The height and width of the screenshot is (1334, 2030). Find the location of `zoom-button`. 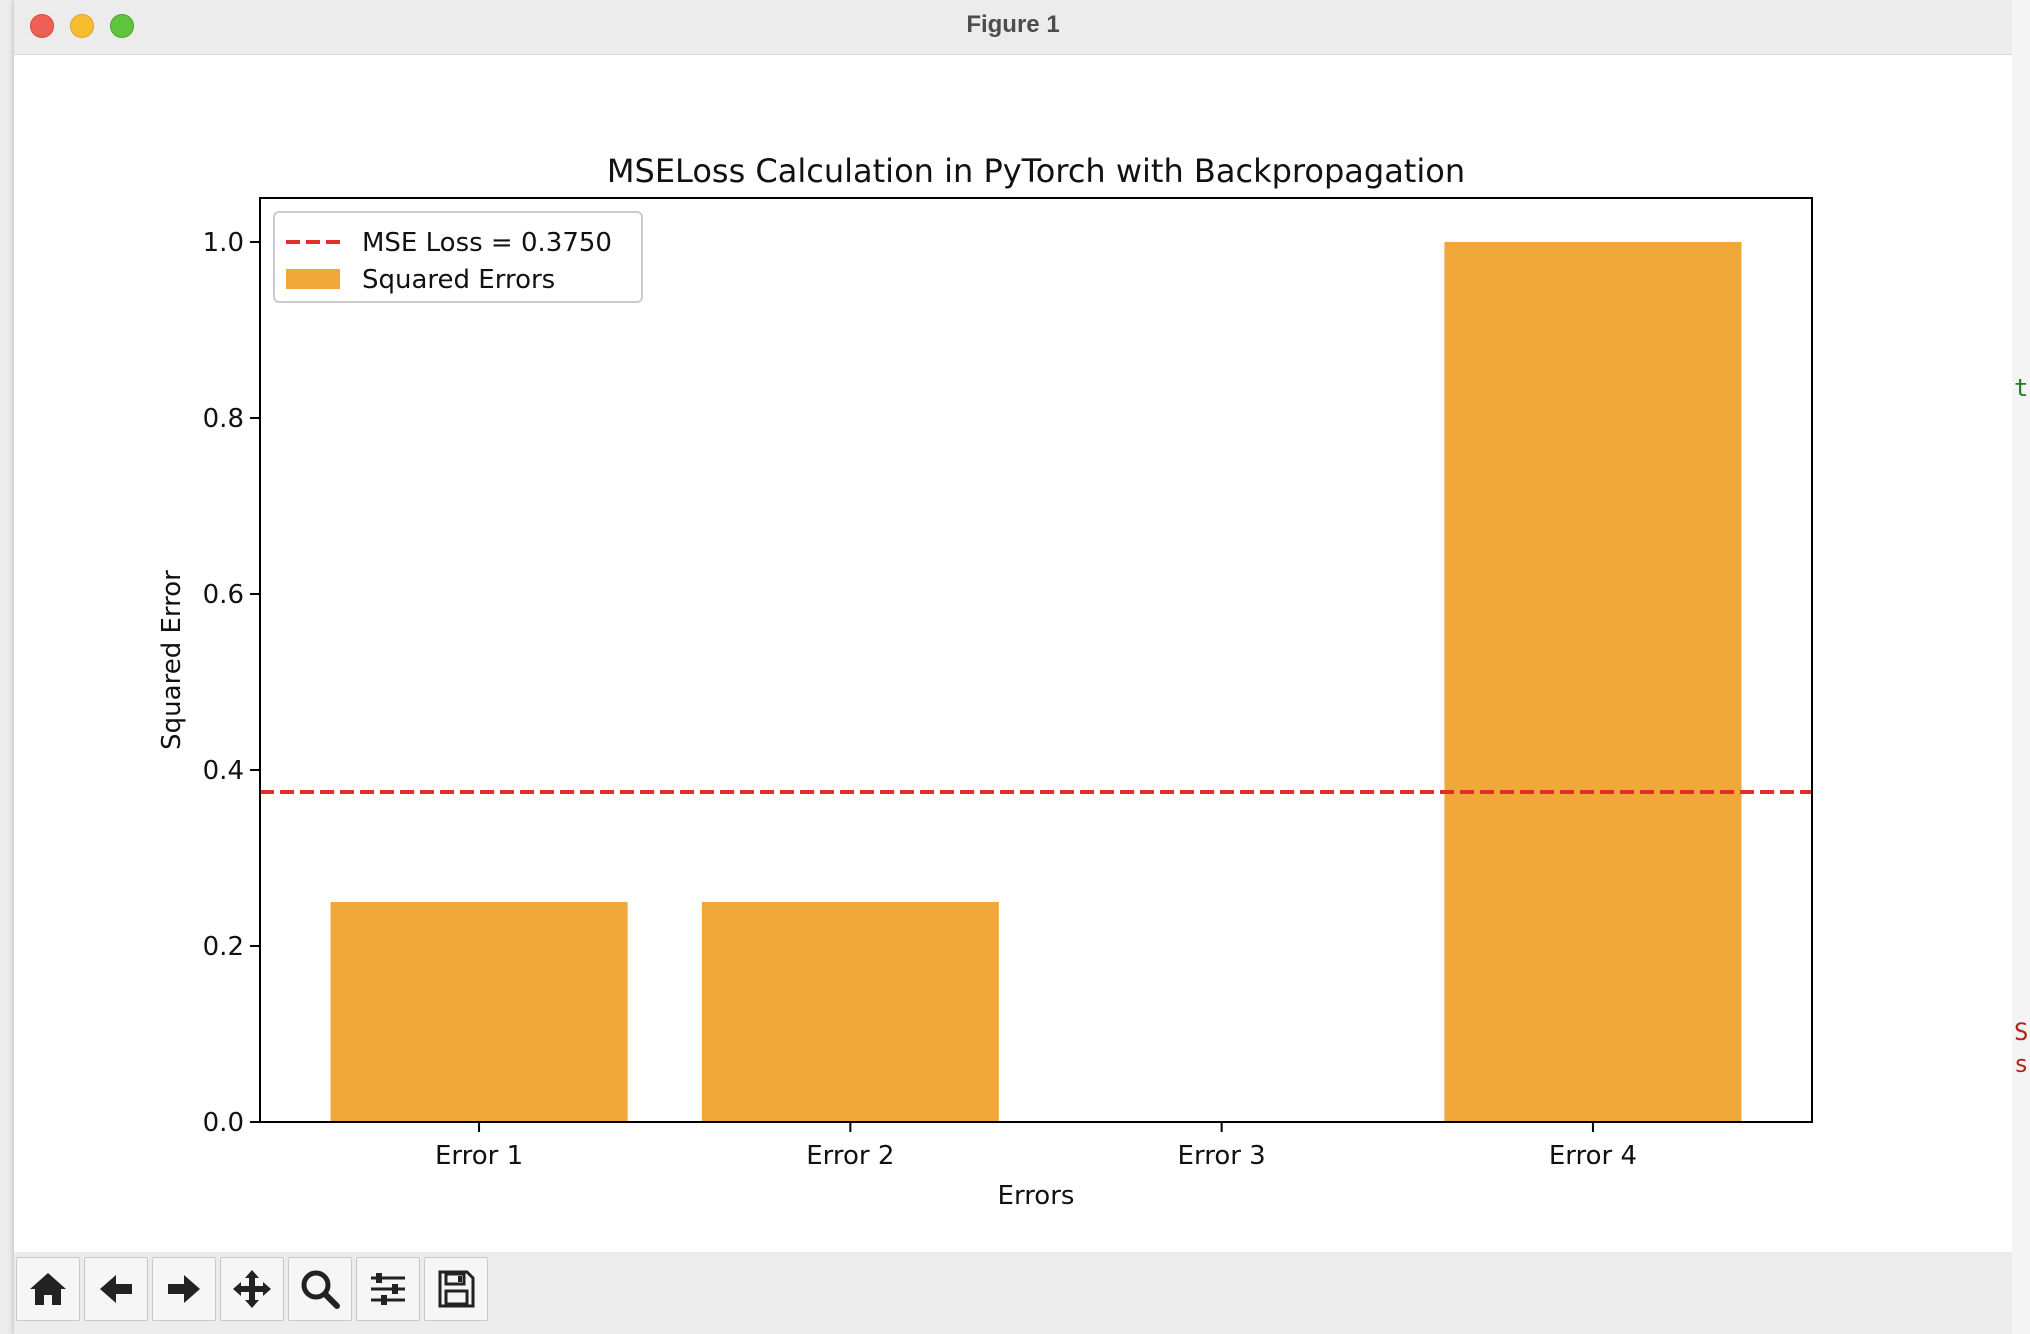

zoom-button is located at coordinates (320, 1289).